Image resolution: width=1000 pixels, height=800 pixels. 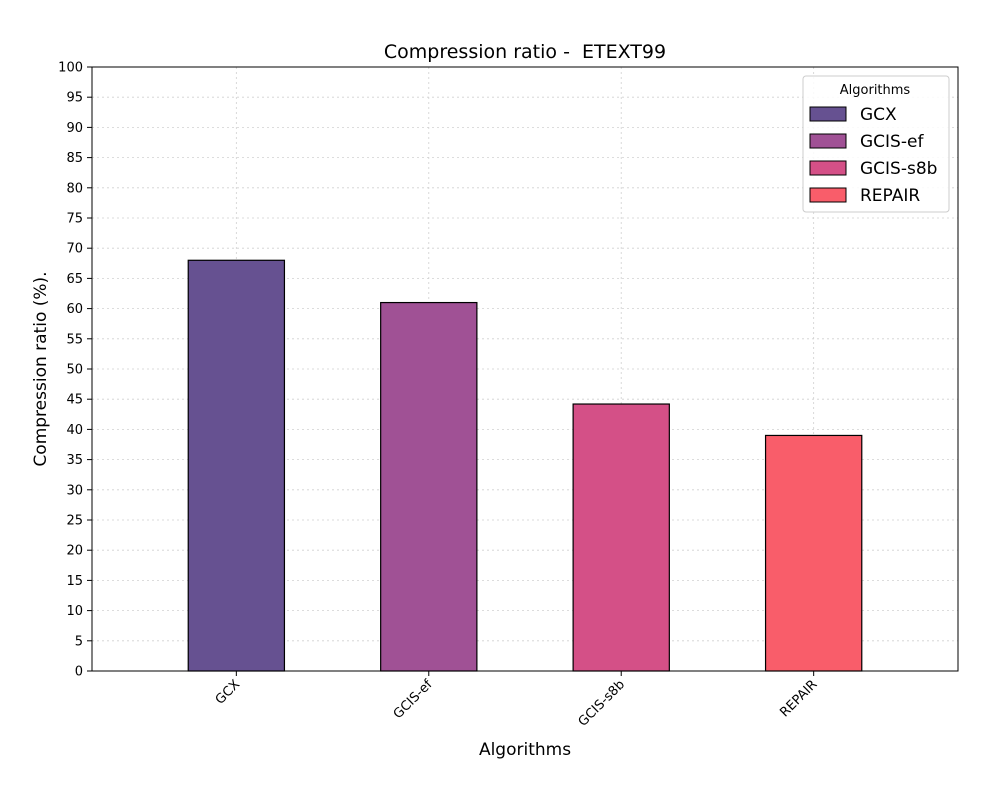 What do you see at coordinates (228, 692) in the screenshot?
I see `x-tick-label: GCX` at bounding box center [228, 692].